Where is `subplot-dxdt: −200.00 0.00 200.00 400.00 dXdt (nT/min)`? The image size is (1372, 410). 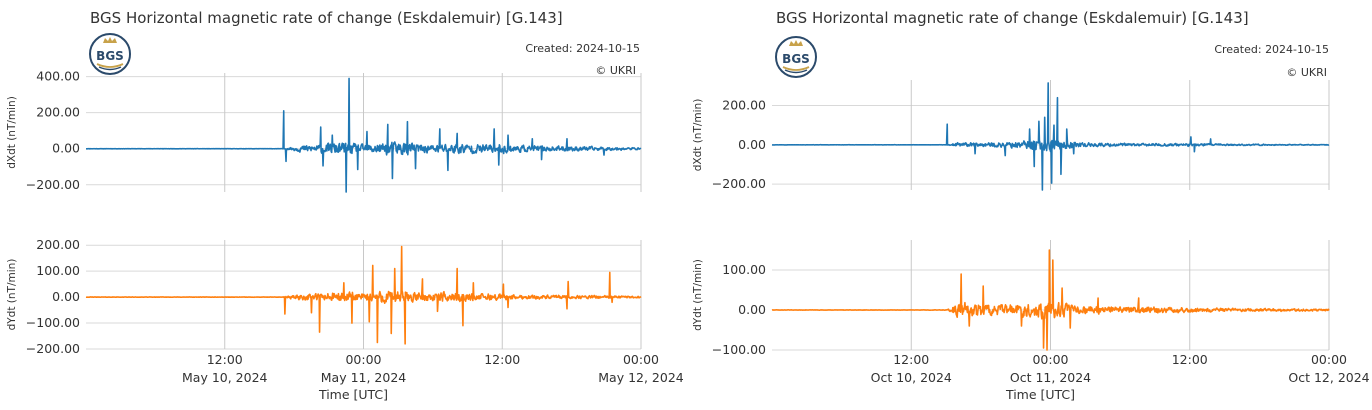 subplot-dxdt: −200.00 0.00 200.00 400.00 dXdt (nT/min) is located at coordinates (324, 131).